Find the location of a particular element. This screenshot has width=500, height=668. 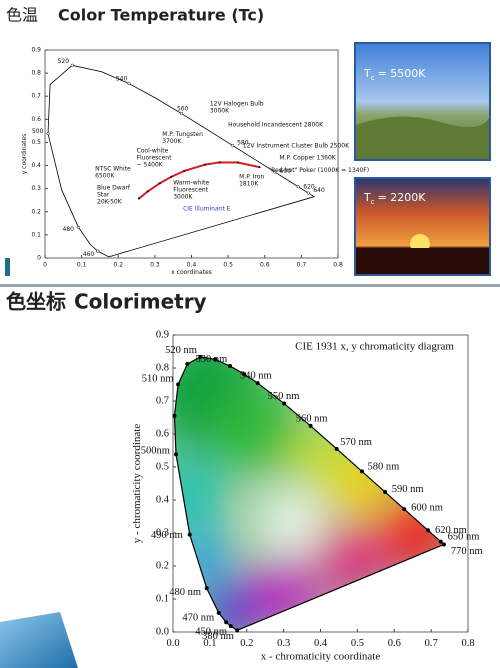

x-tick-label: 0.4 is located at coordinates (321, 643).